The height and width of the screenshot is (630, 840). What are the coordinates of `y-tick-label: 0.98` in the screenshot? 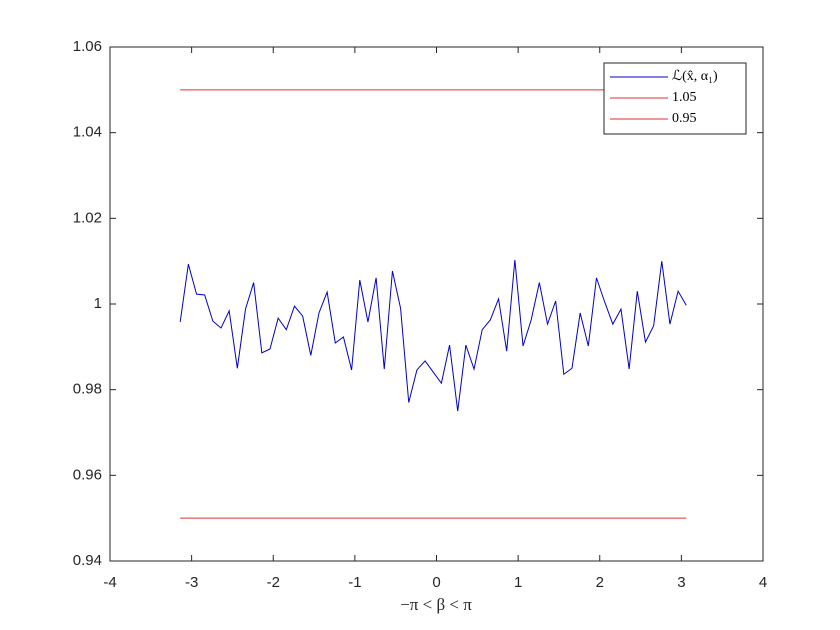 It's located at (87, 389).